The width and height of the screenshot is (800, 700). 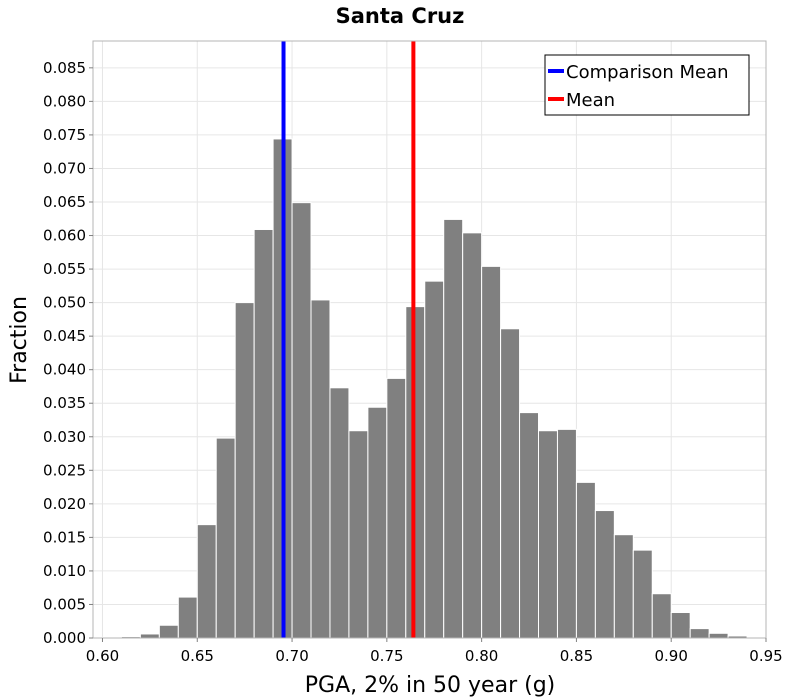 What do you see at coordinates (64, 403) in the screenshot?
I see `y-tick-label: 0.035` at bounding box center [64, 403].